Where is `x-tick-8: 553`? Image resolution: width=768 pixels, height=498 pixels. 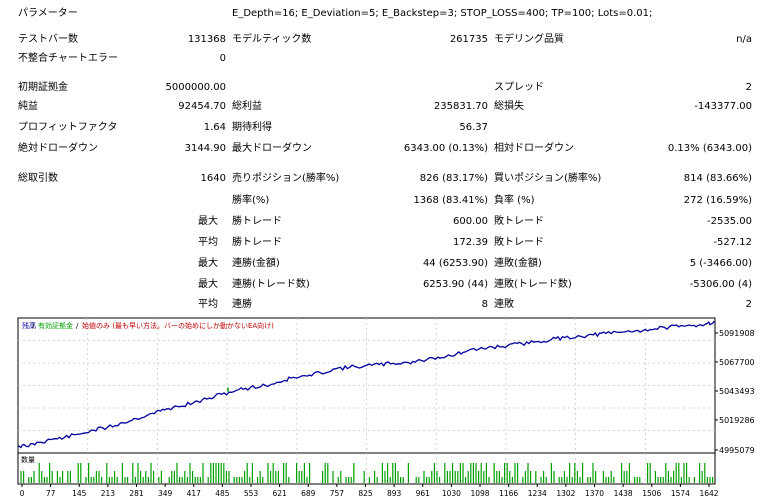
x-tick-8: 553 is located at coordinates (251, 493).